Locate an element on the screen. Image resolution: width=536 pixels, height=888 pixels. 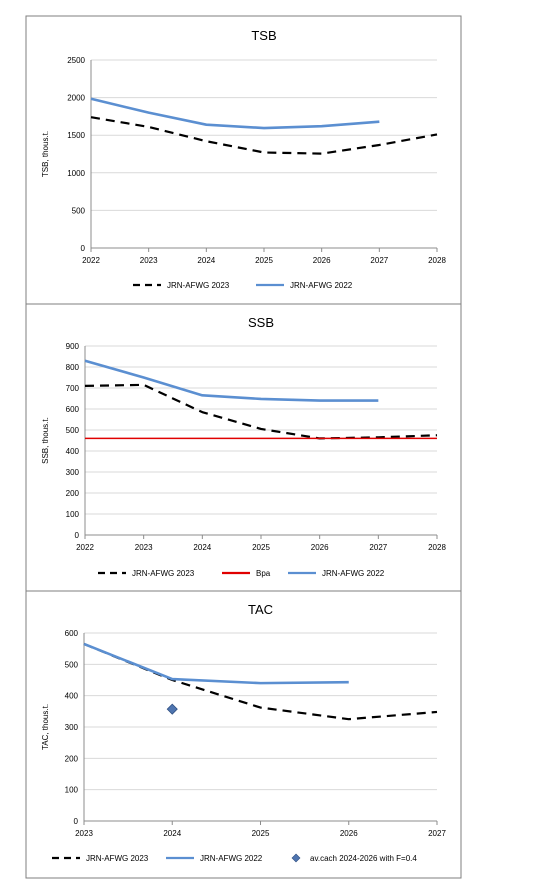
legend-label: av.cach 2024-2026 with F=0.4 is located at coordinates (363, 858).